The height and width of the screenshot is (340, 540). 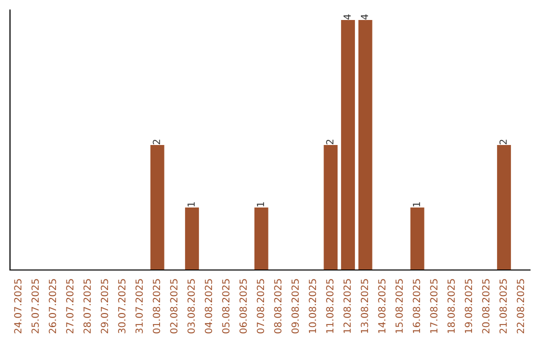 What do you see at coordinates (191, 306) in the screenshot?
I see `x-tick-label: 03.08.2025` at bounding box center [191, 306].